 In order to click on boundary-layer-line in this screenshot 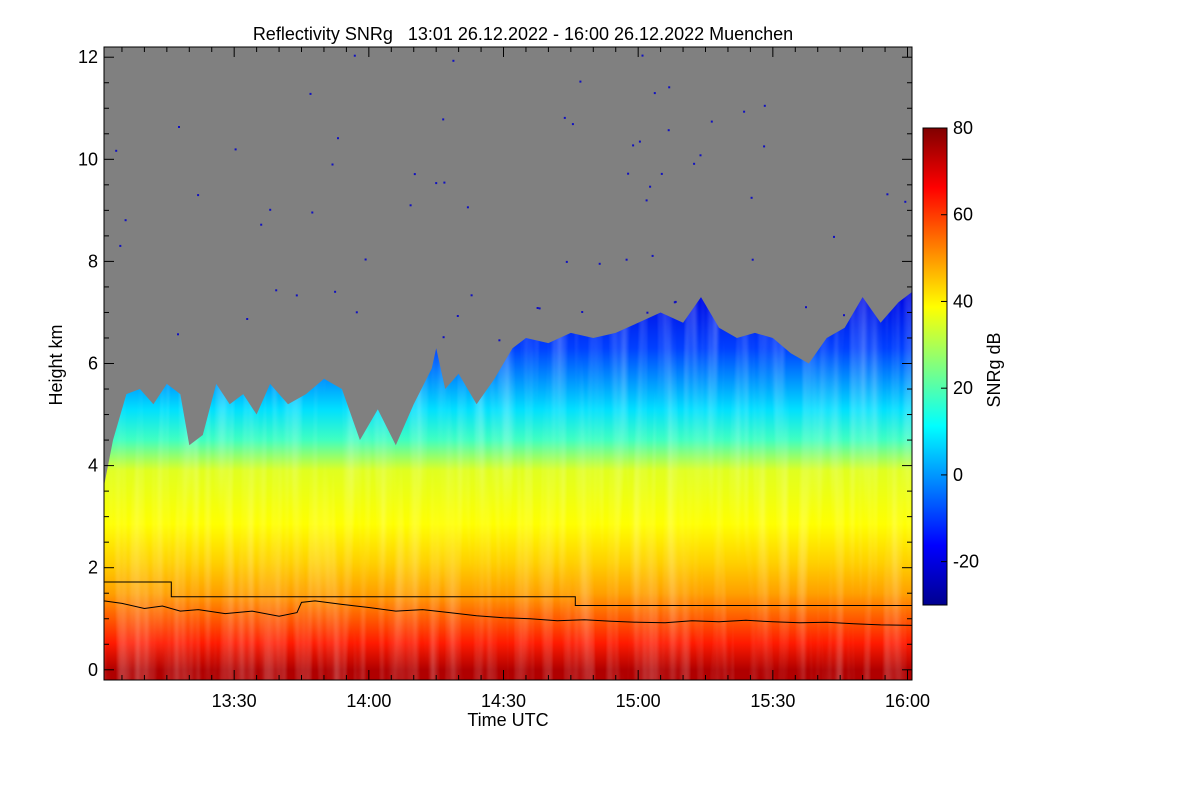, I will do `click(508, 613)`.